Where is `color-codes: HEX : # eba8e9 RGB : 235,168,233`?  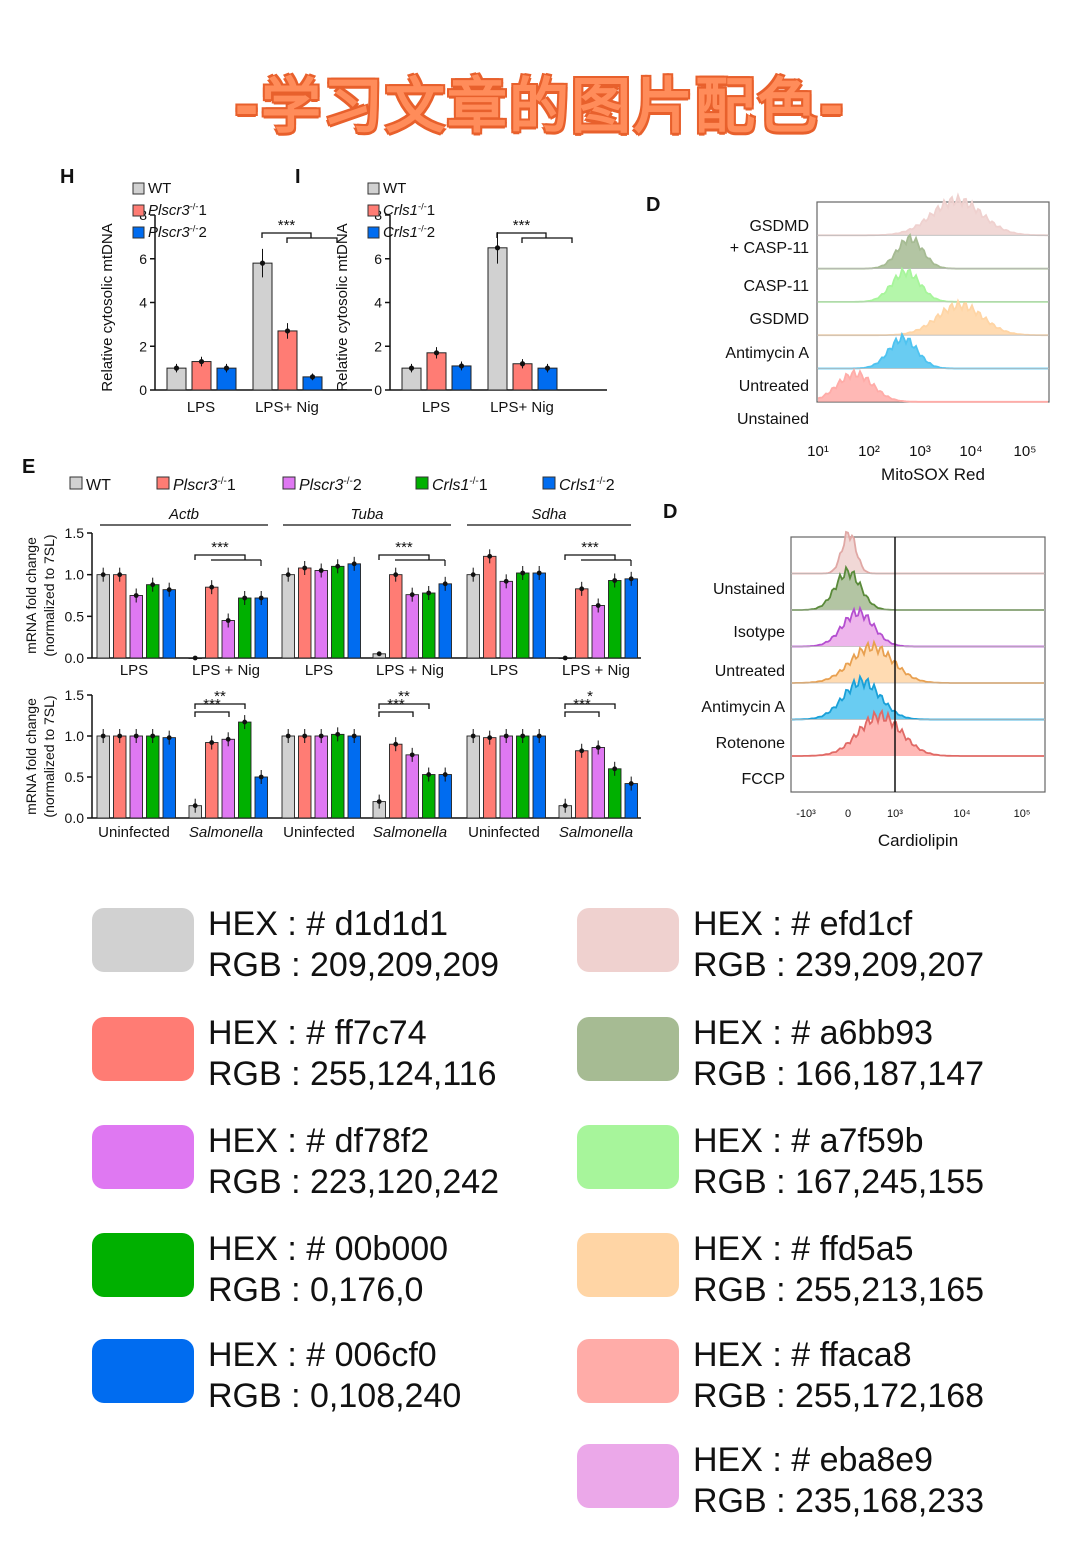 color-codes: HEX : # eba8e9 RGB : 235,168,233 is located at coordinates (838, 1481).